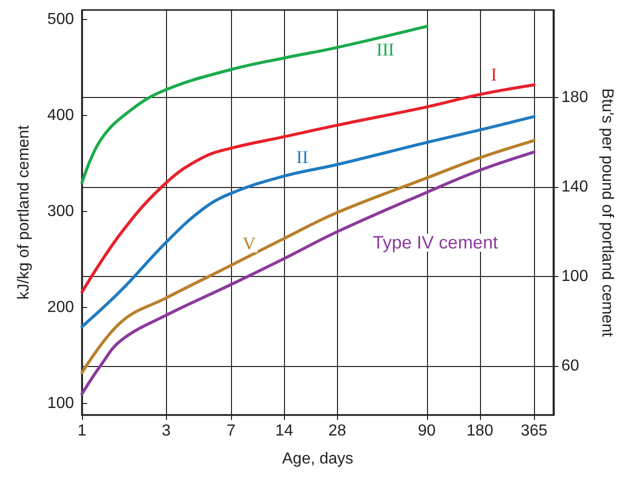 This screenshot has height=481, width=623. I want to click on y2-tick-label: 60, so click(570, 365).